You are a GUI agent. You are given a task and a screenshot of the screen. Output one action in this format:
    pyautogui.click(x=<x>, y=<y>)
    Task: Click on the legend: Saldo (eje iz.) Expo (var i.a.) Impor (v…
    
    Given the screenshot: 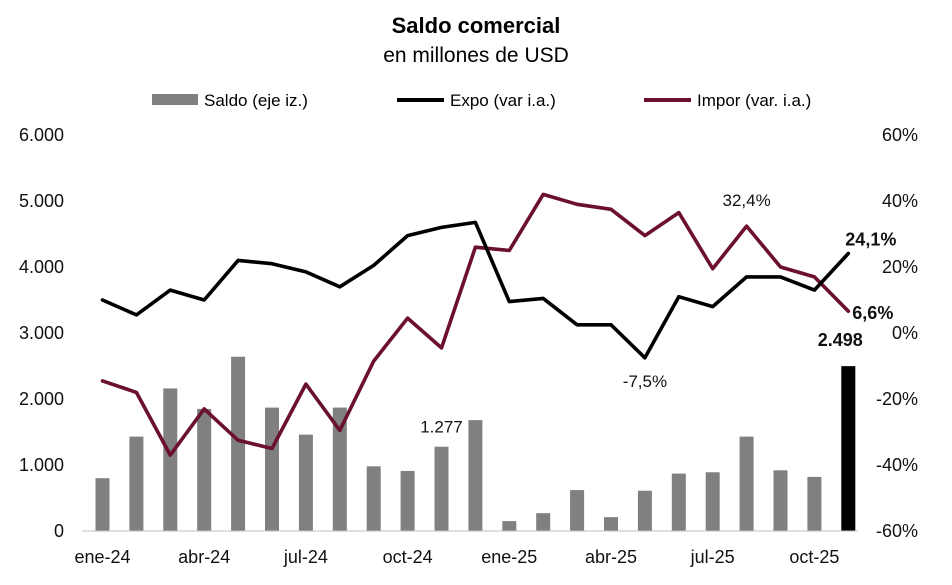 What is the action you would take?
    pyautogui.click(x=481, y=100)
    